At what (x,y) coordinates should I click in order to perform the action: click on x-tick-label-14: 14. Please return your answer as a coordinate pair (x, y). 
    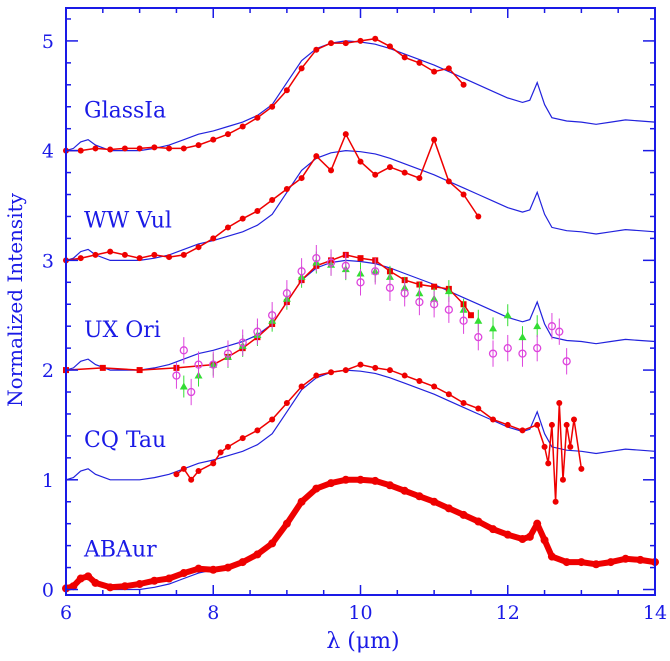
    Looking at the image, I should click on (655, 613).